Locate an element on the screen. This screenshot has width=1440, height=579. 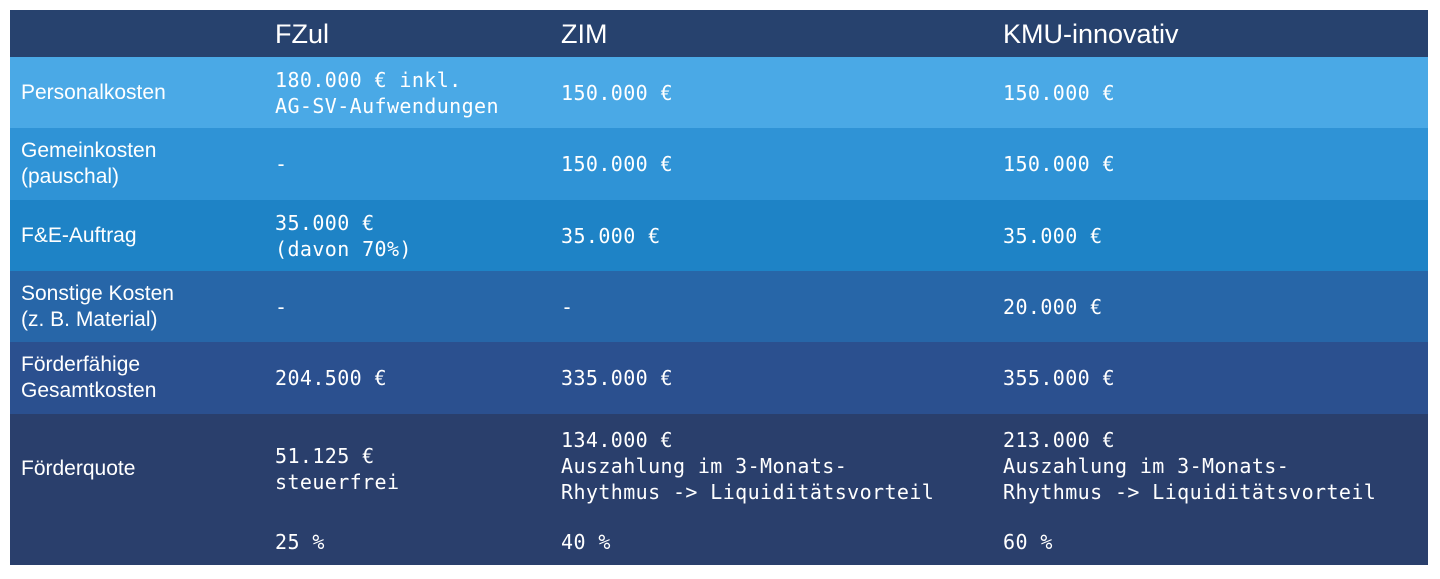
cell-zim: - is located at coordinates (567, 306).